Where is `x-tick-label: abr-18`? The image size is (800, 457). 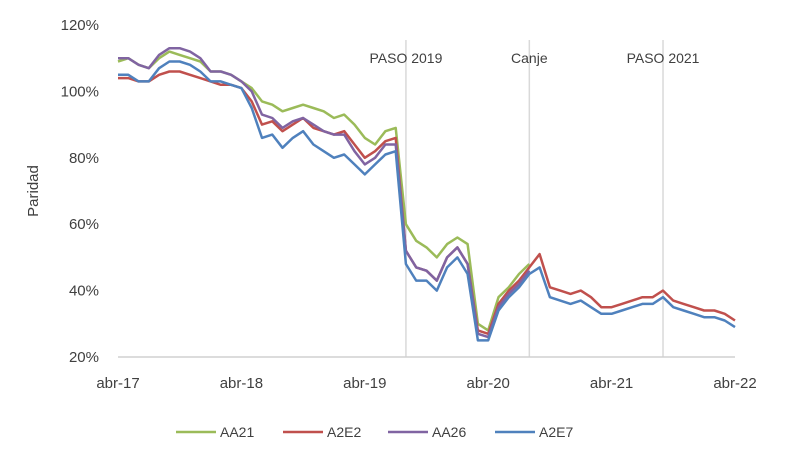
x-tick-label: abr-18 is located at coordinates (241, 383).